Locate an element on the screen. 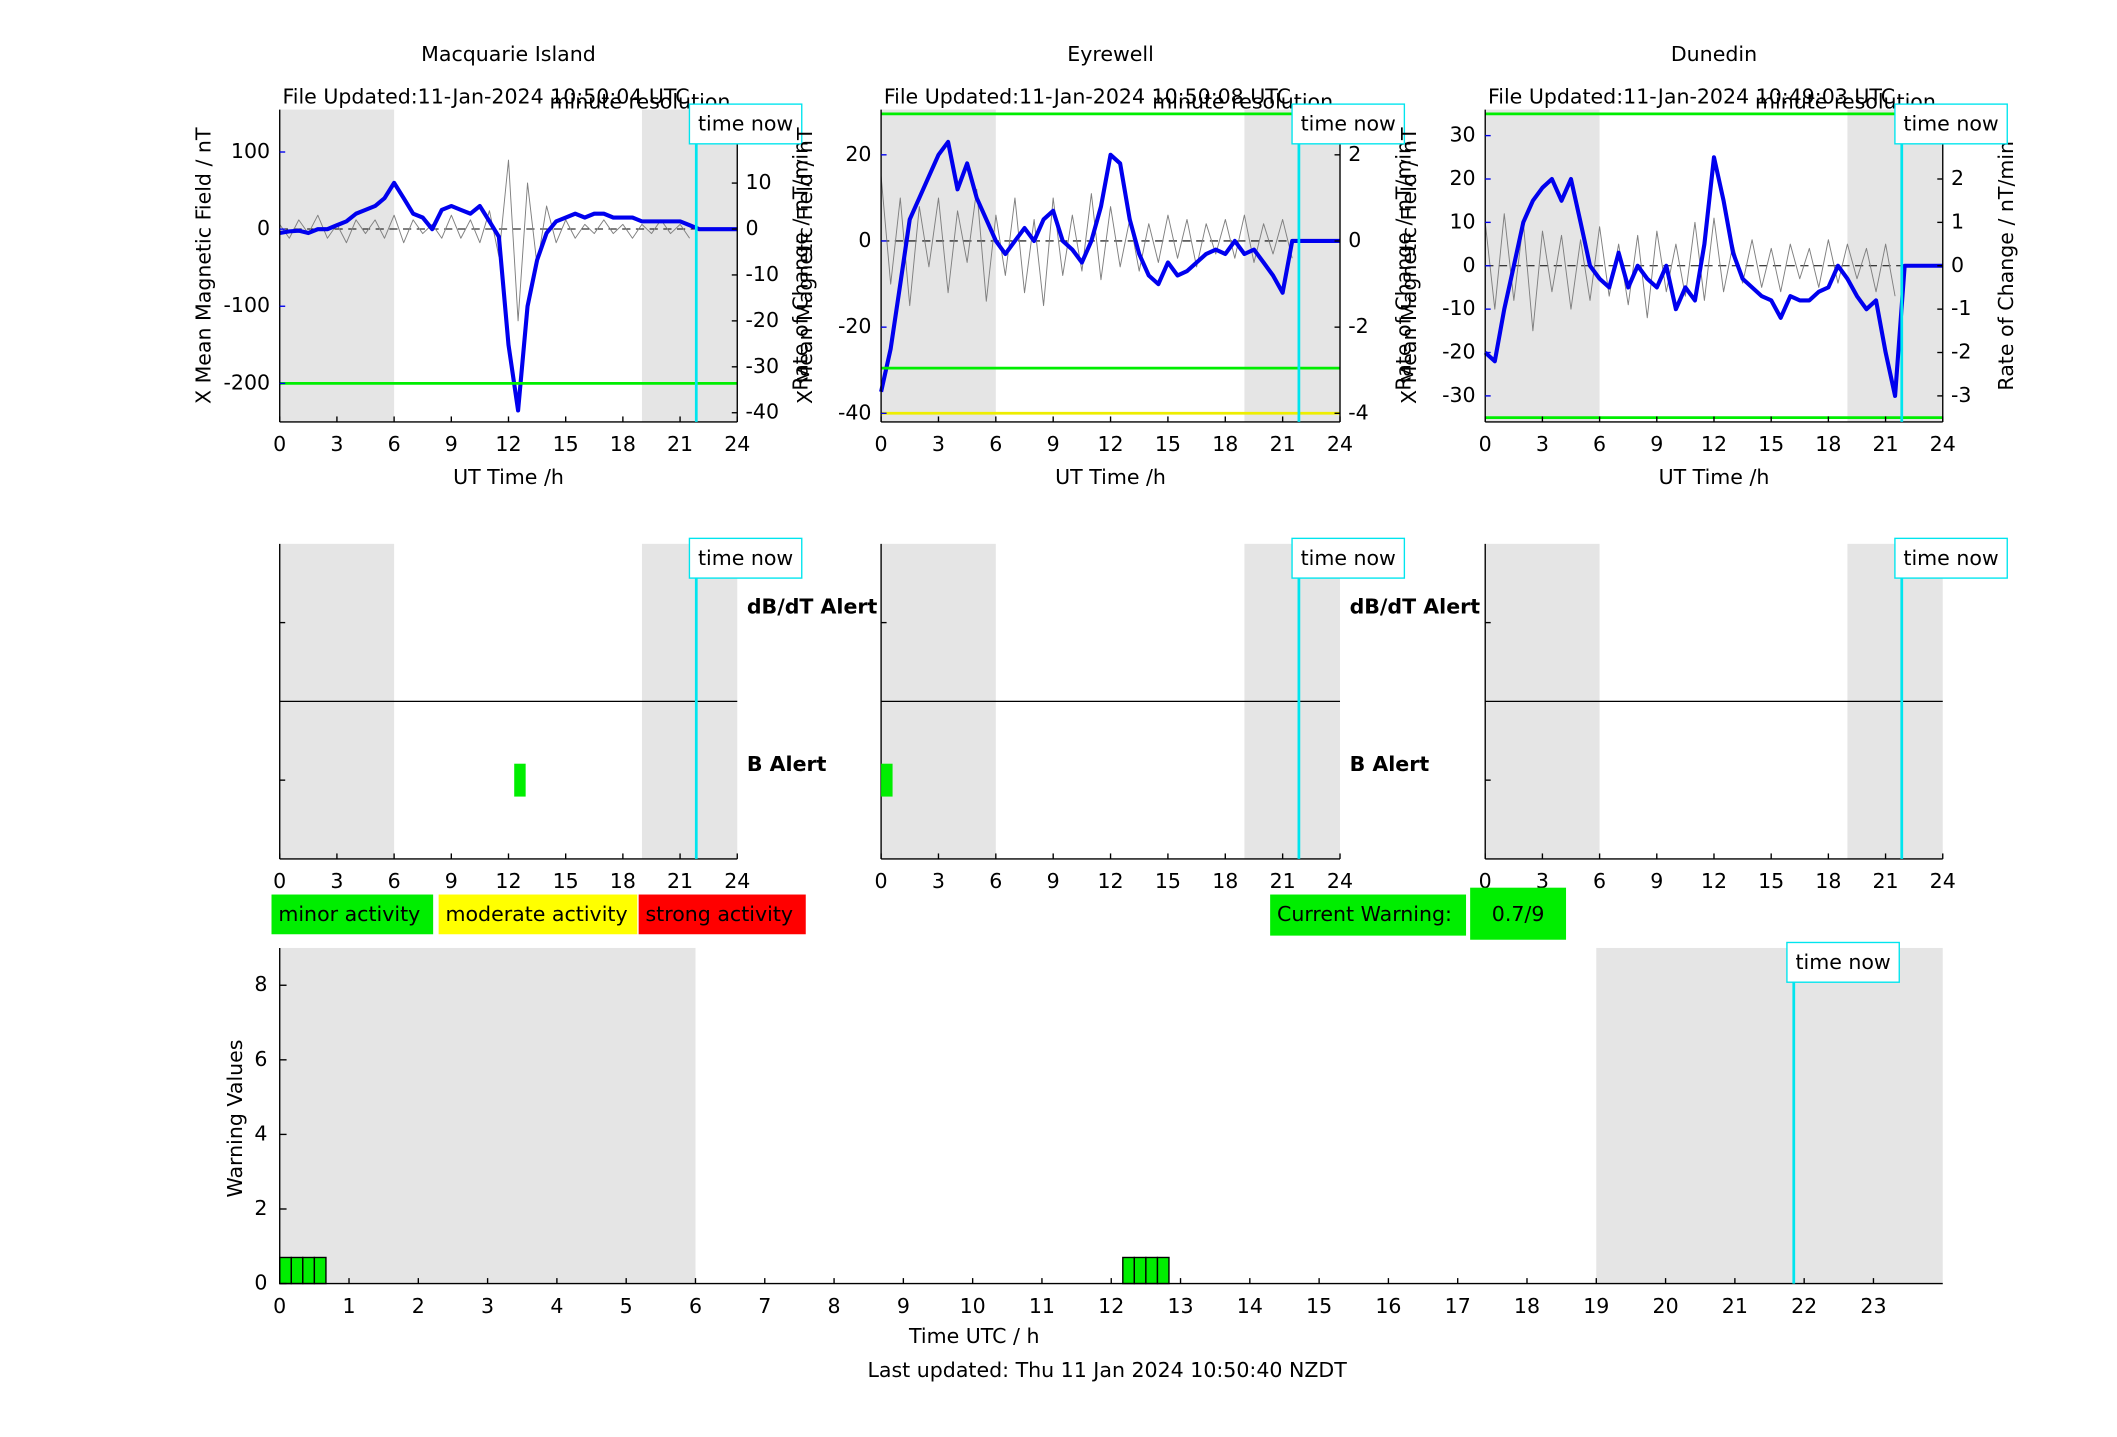  x-tick-label: 14 is located at coordinates (1250, 1306).